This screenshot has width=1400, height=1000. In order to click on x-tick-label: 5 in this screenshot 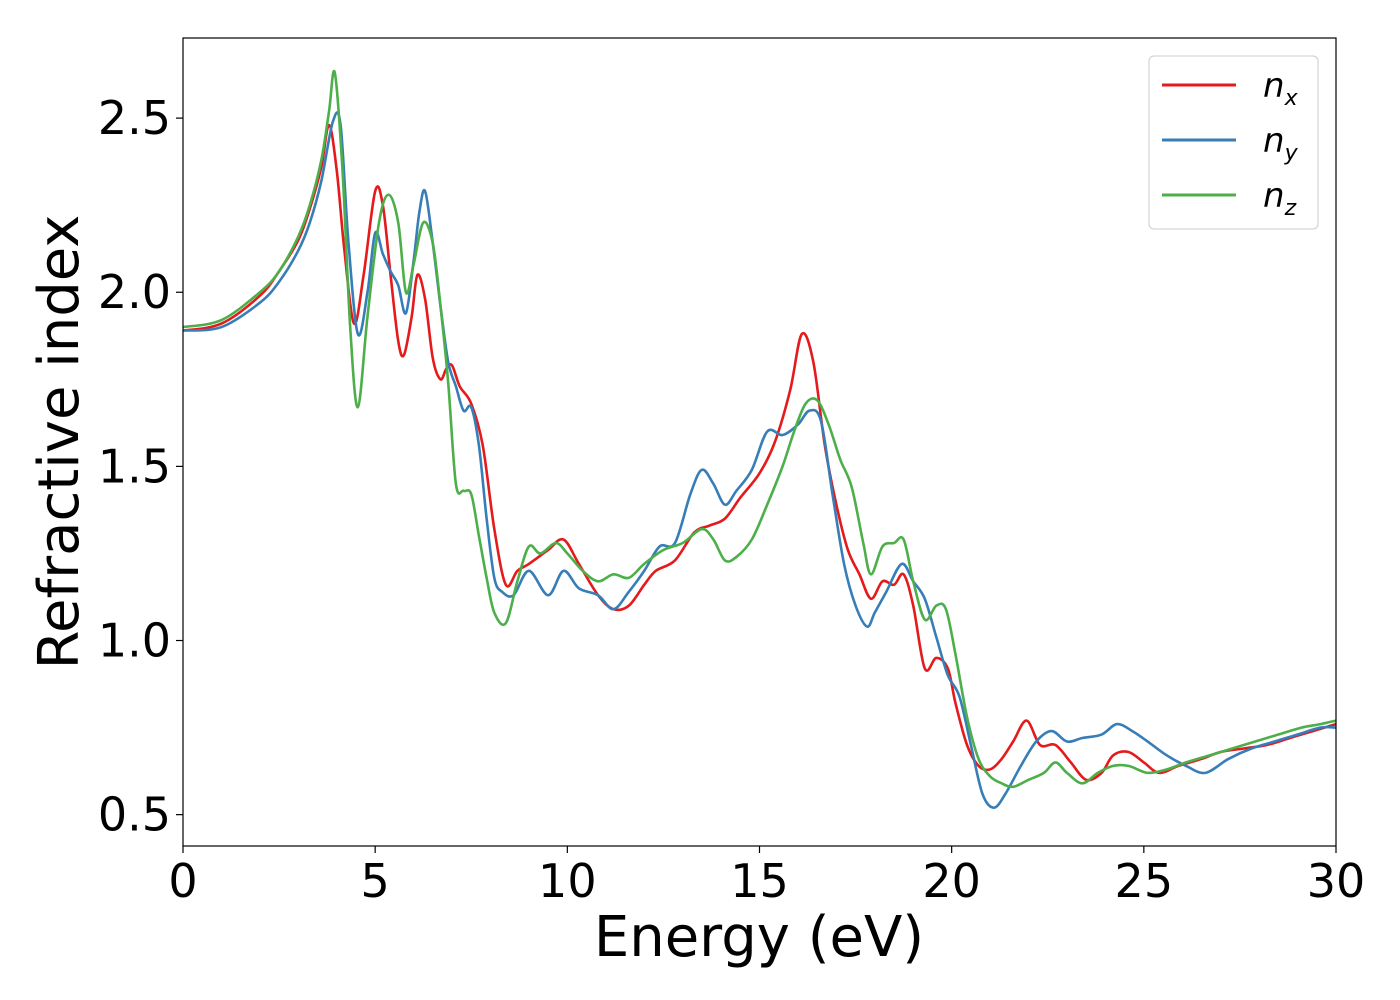, I will do `click(375, 881)`.